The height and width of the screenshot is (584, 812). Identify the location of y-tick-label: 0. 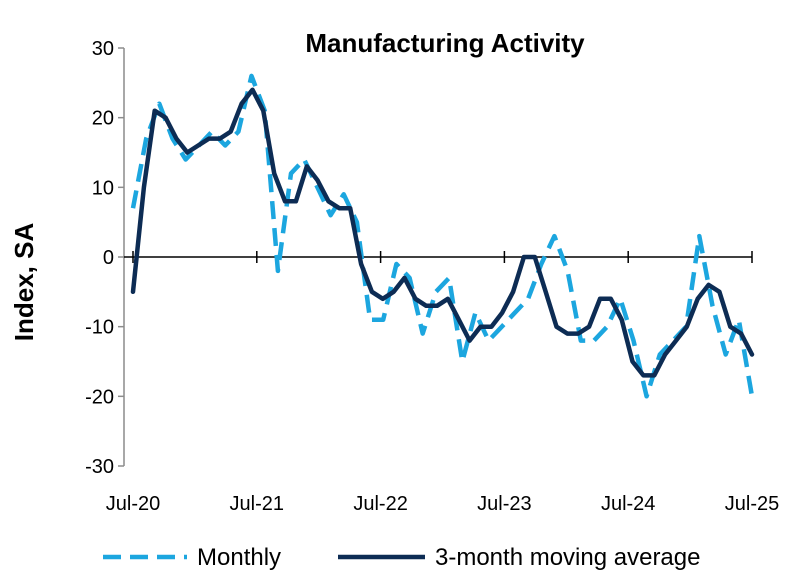
(108, 258).